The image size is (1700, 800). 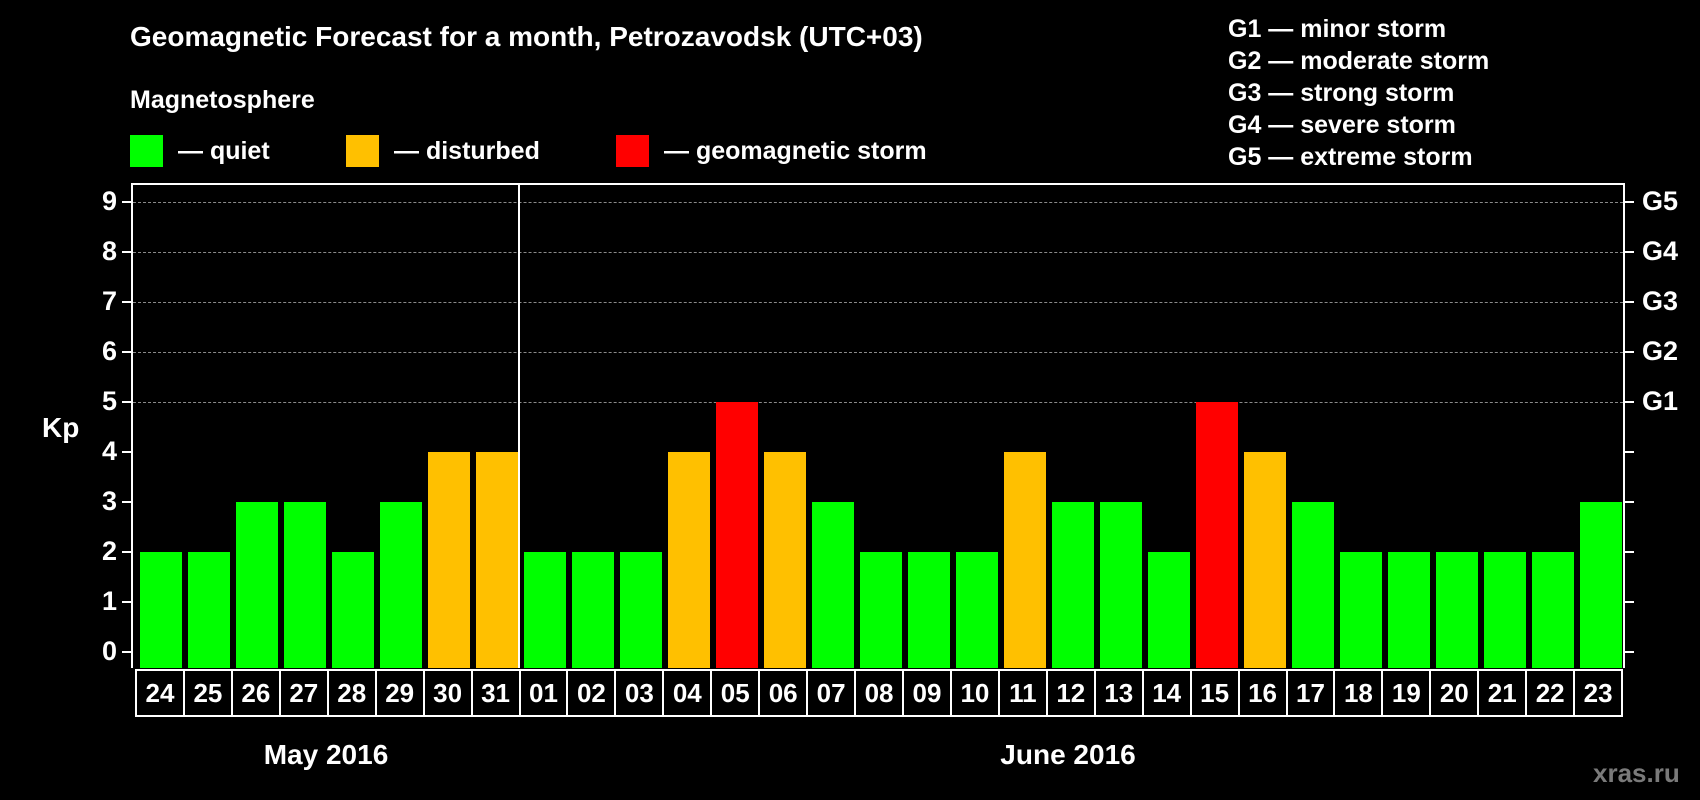 What do you see at coordinates (224, 150) in the screenshot?
I see `legend-label: — quiet` at bounding box center [224, 150].